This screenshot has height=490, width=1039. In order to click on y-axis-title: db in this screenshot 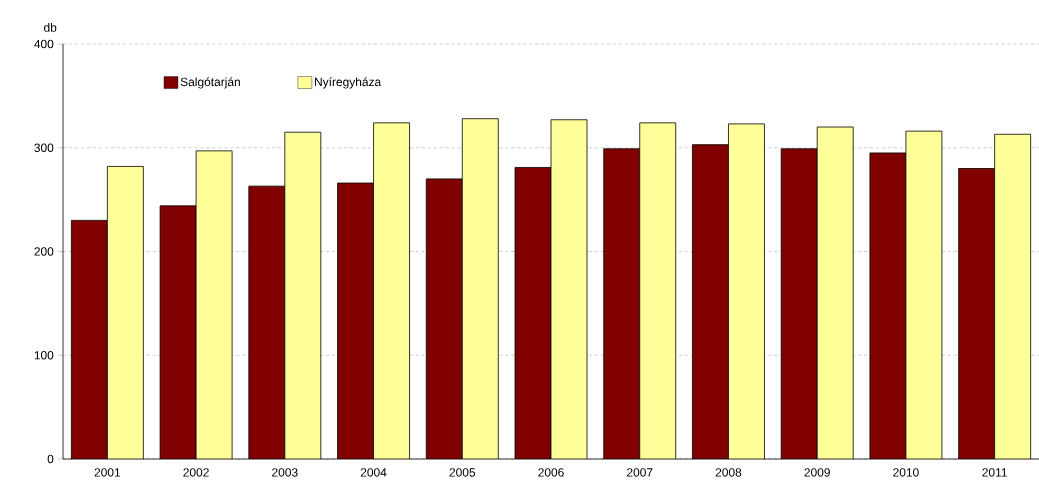, I will do `click(50, 27)`.